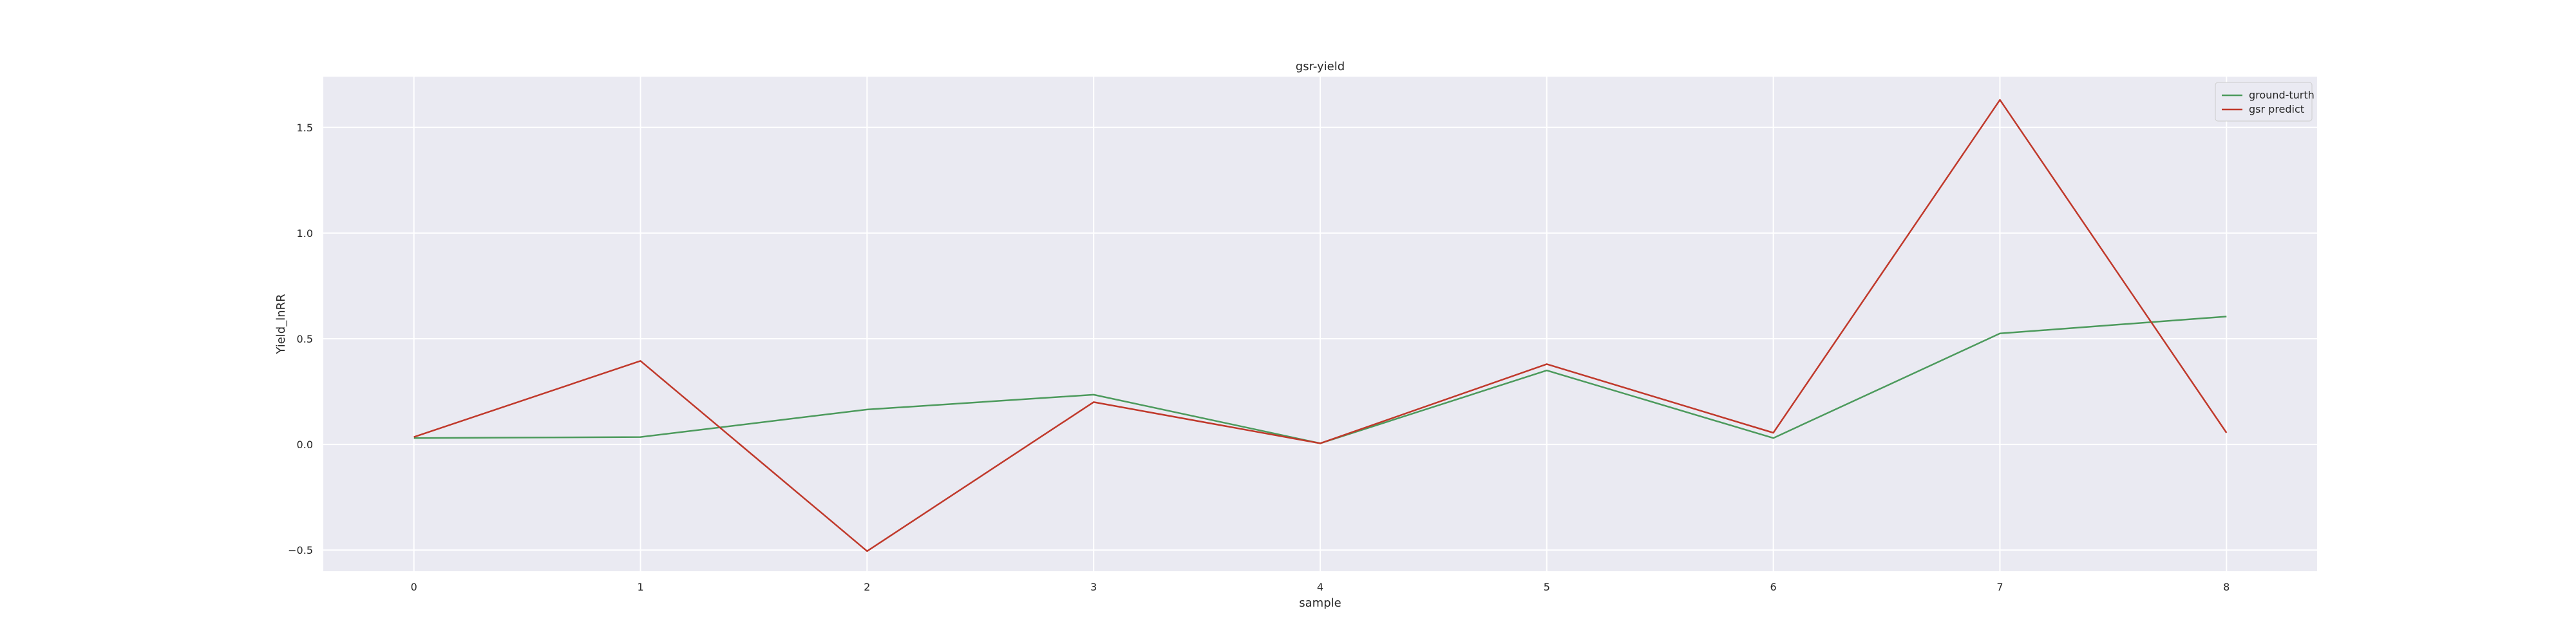 This screenshot has width=2576, height=644. What do you see at coordinates (1320, 66) in the screenshot?
I see `chart-title: gsr-yield` at bounding box center [1320, 66].